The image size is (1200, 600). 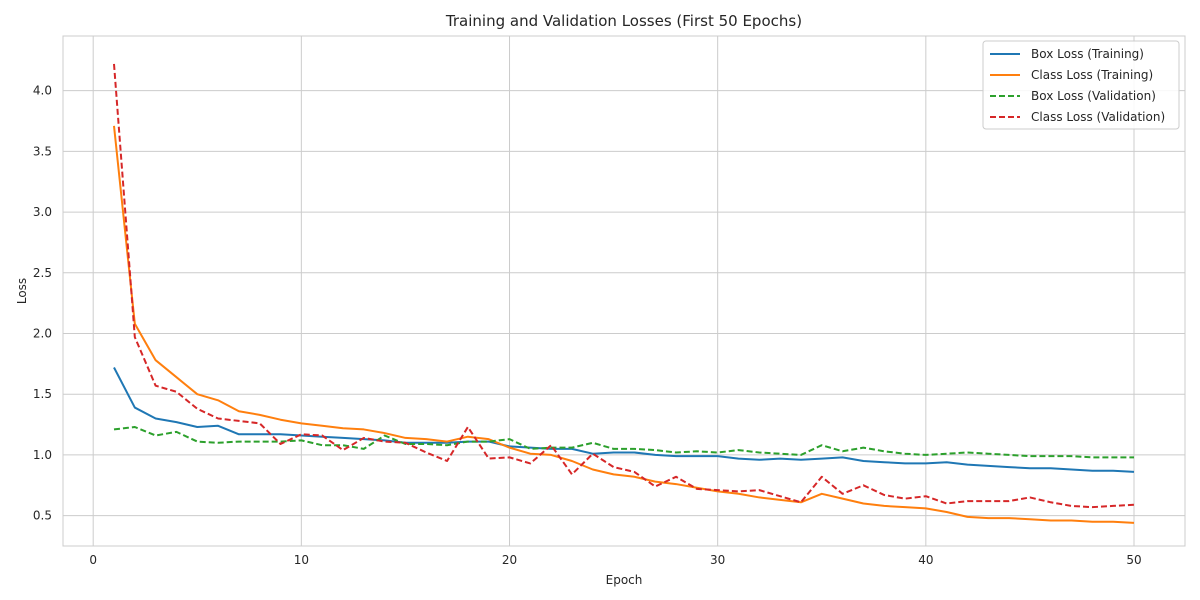 I want to click on y-tick-label: 1.5, so click(x=42, y=394).